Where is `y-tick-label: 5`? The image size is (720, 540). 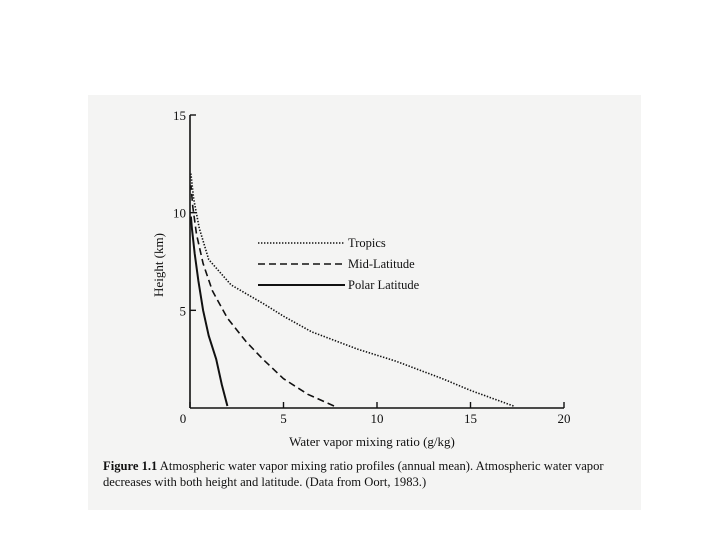 y-tick-label: 5 is located at coordinates (183, 310).